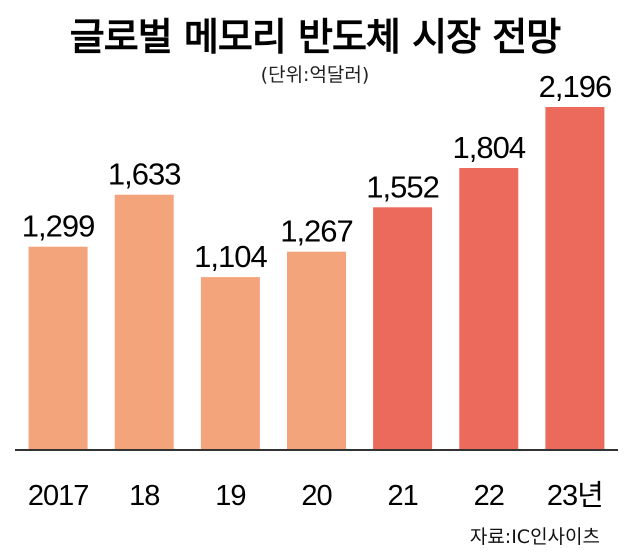  Describe the element at coordinates (402, 496) in the screenshot. I see `x-tick-label: 21` at that location.